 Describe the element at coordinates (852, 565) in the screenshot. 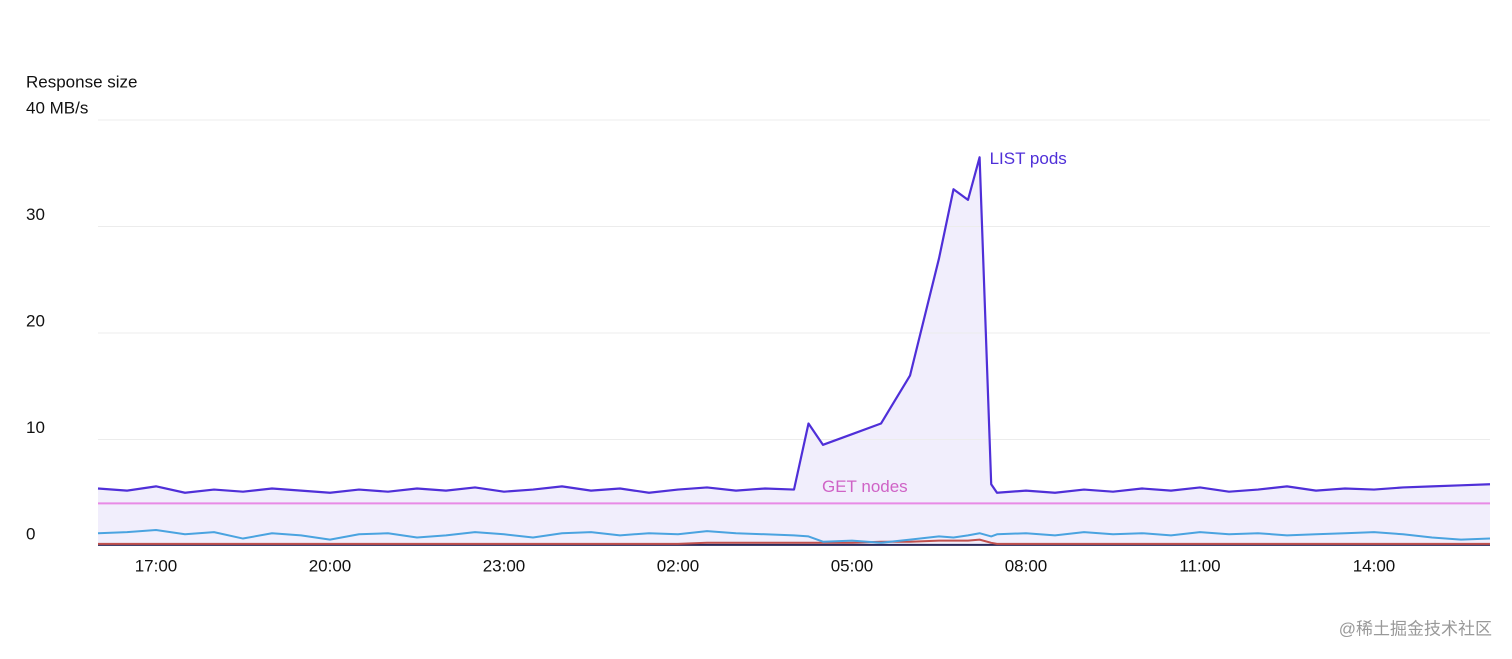

I see `x-tick-label: 05:00` at that location.